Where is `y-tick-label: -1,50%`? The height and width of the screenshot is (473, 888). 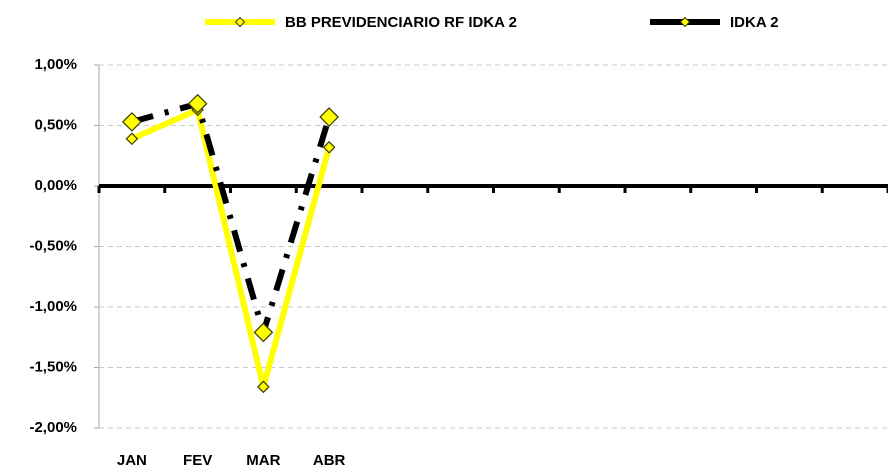 y-tick-label: -1,50% is located at coordinates (53, 366).